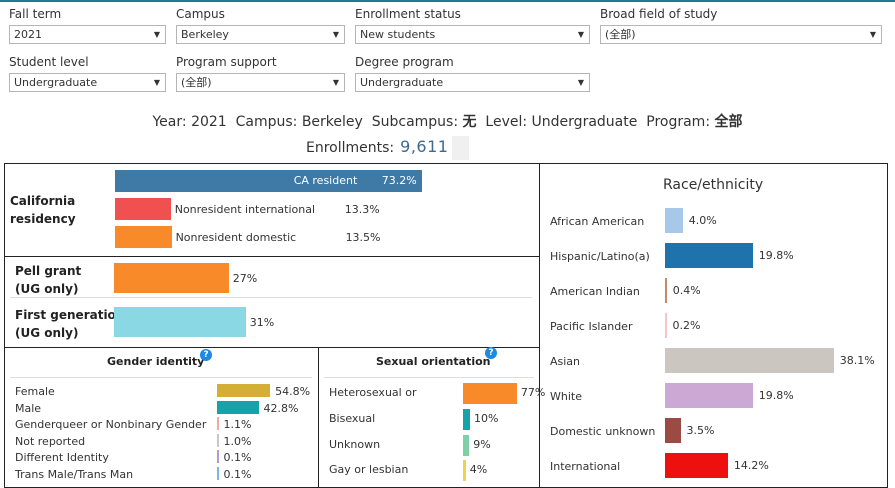 The height and width of the screenshot is (488, 895). Describe the element at coordinates (566, 396) in the screenshot. I see `race-label: White` at that location.